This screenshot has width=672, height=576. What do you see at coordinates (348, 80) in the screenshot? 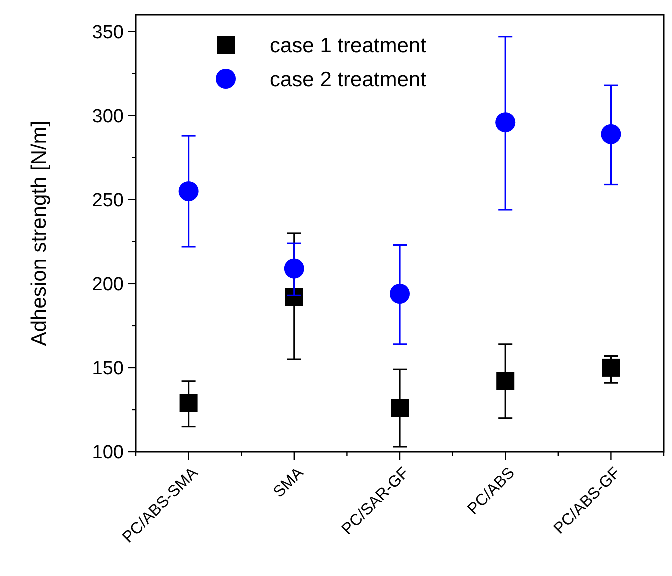
I see `legend-label: case 2 treatment` at bounding box center [348, 80].